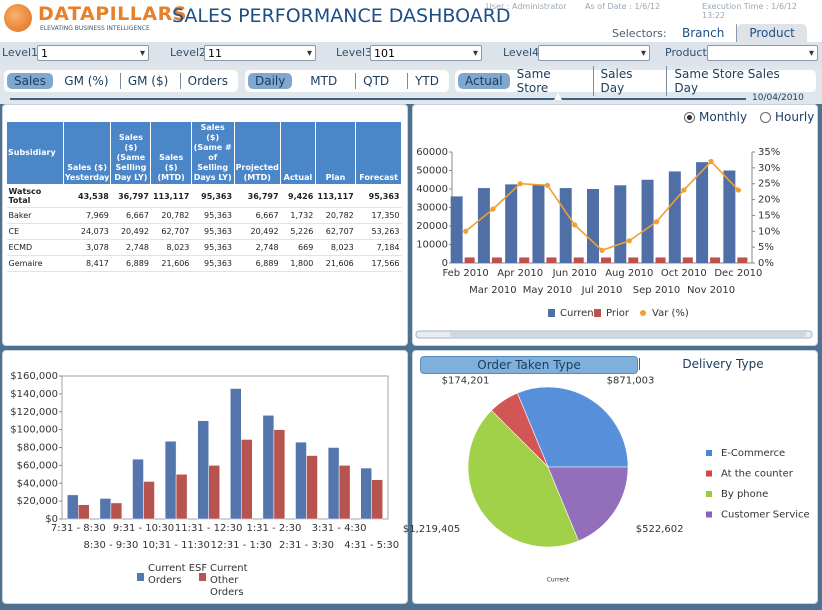  I want to click on tab: GM (%), so click(86, 81).